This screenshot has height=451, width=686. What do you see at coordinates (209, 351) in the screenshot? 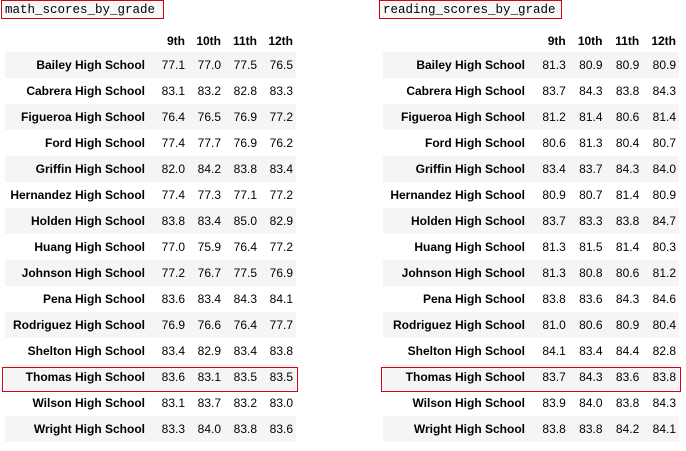
I see `score-cell: 82.9` at bounding box center [209, 351].